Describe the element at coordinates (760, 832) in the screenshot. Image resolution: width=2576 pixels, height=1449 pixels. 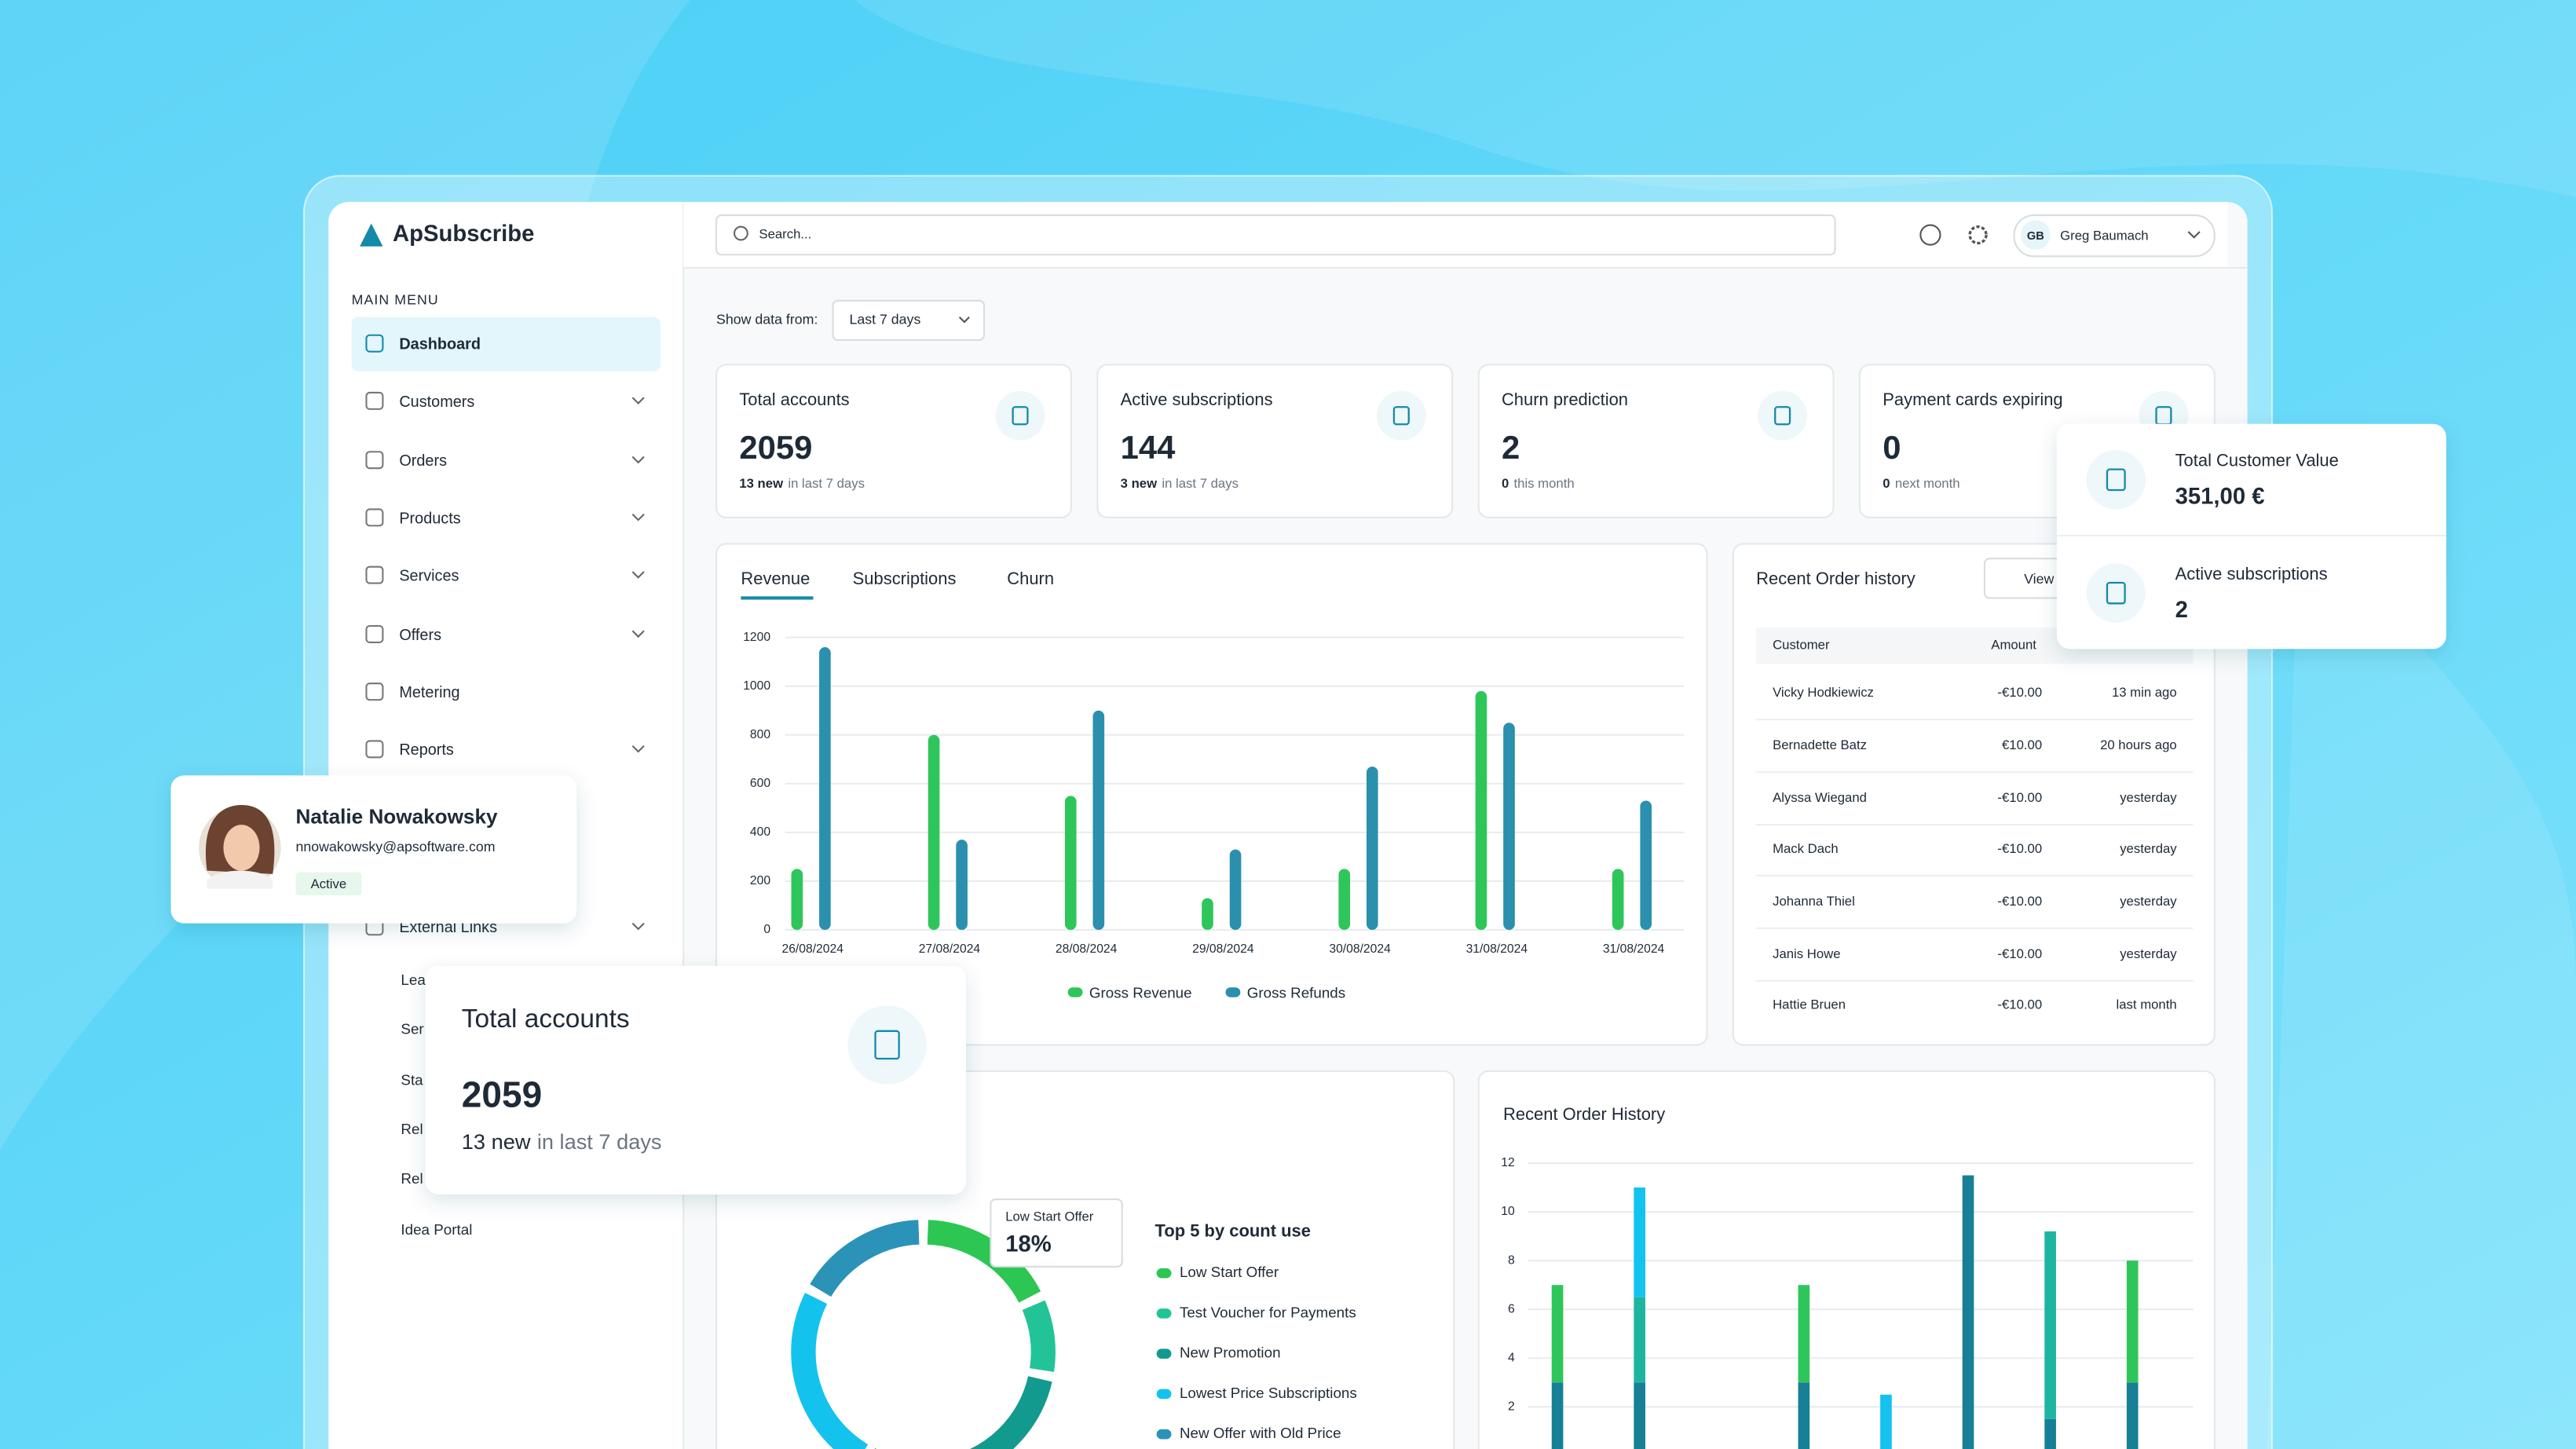
I see `y-tick-label: 400` at that location.